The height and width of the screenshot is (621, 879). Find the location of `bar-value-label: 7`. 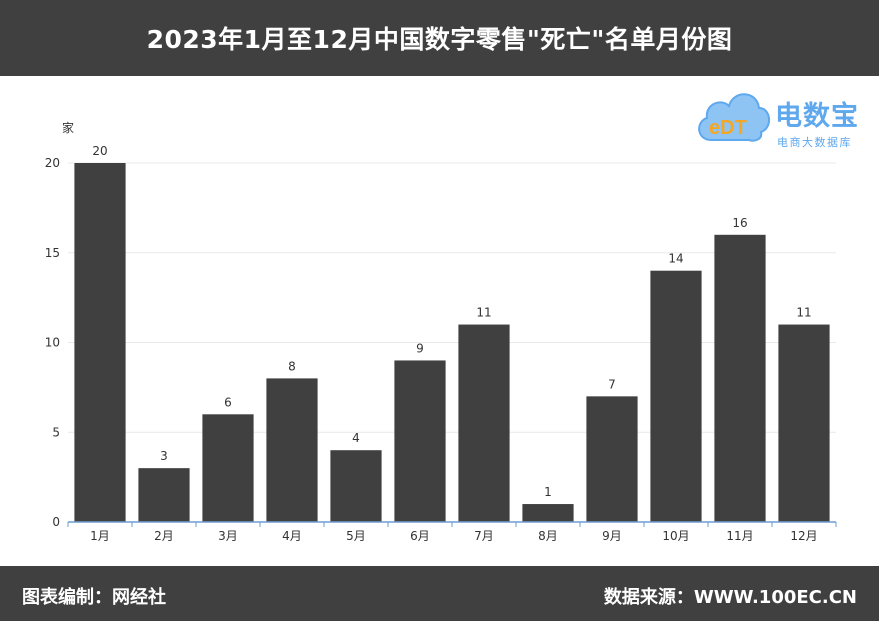

bar-value-label: 7 is located at coordinates (612, 384).